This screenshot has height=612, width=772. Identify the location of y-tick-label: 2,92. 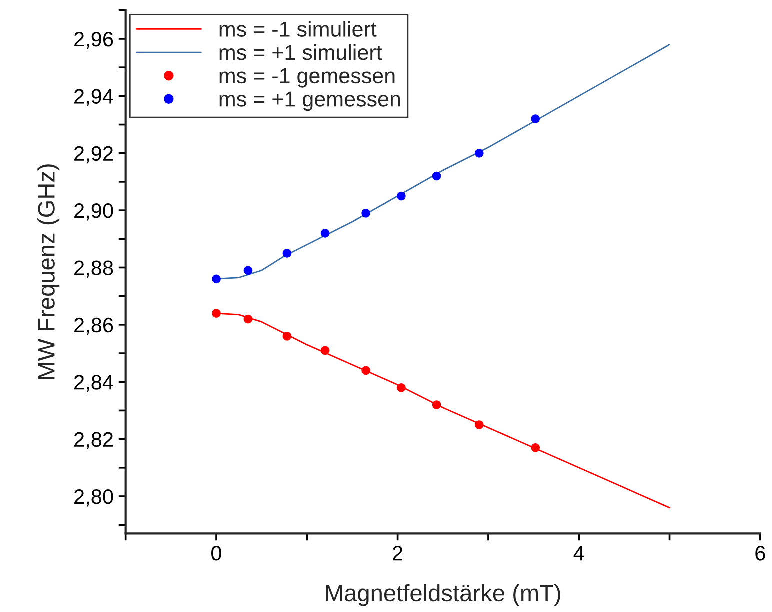
(93, 155).